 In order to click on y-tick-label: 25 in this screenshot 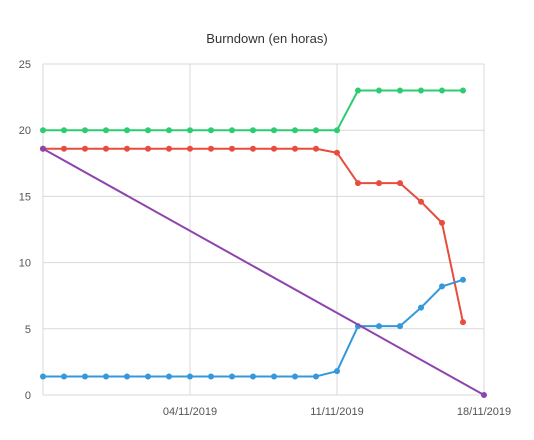, I will do `click(25, 65)`.